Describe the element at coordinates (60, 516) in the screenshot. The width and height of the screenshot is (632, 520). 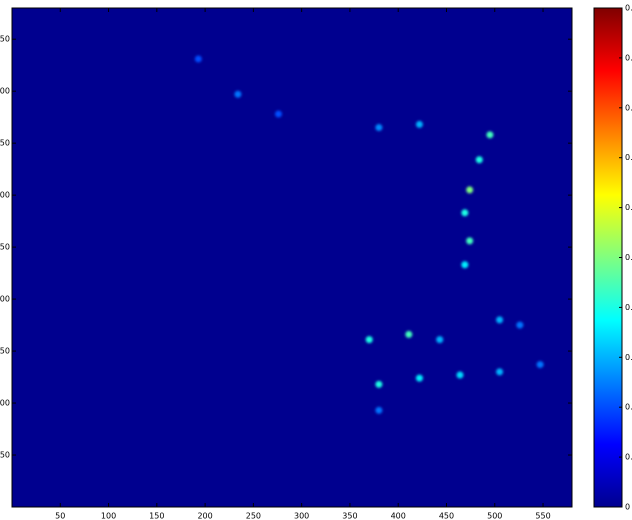
I see `x-tick-label: 50` at that location.